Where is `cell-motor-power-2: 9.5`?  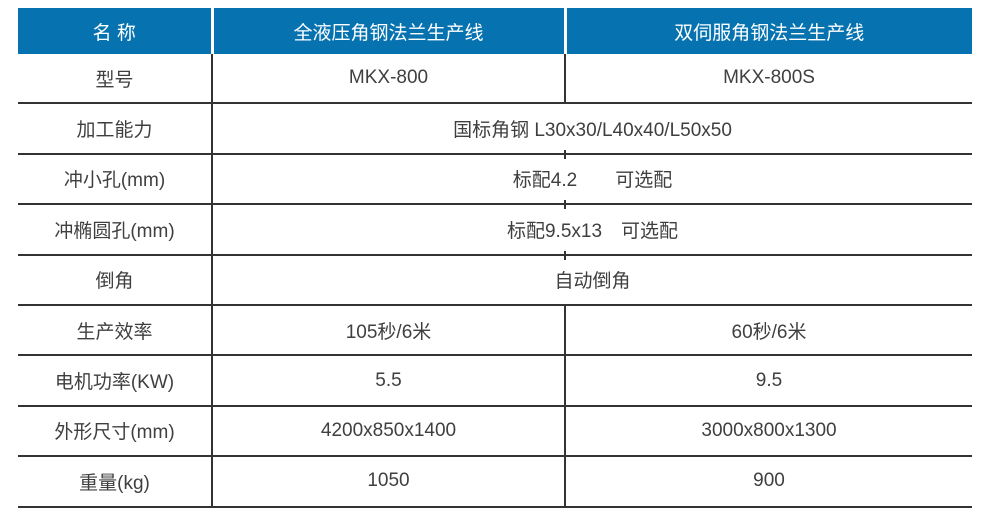
cell-motor-power-2: 9.5 is located at coordinates (768, 381).